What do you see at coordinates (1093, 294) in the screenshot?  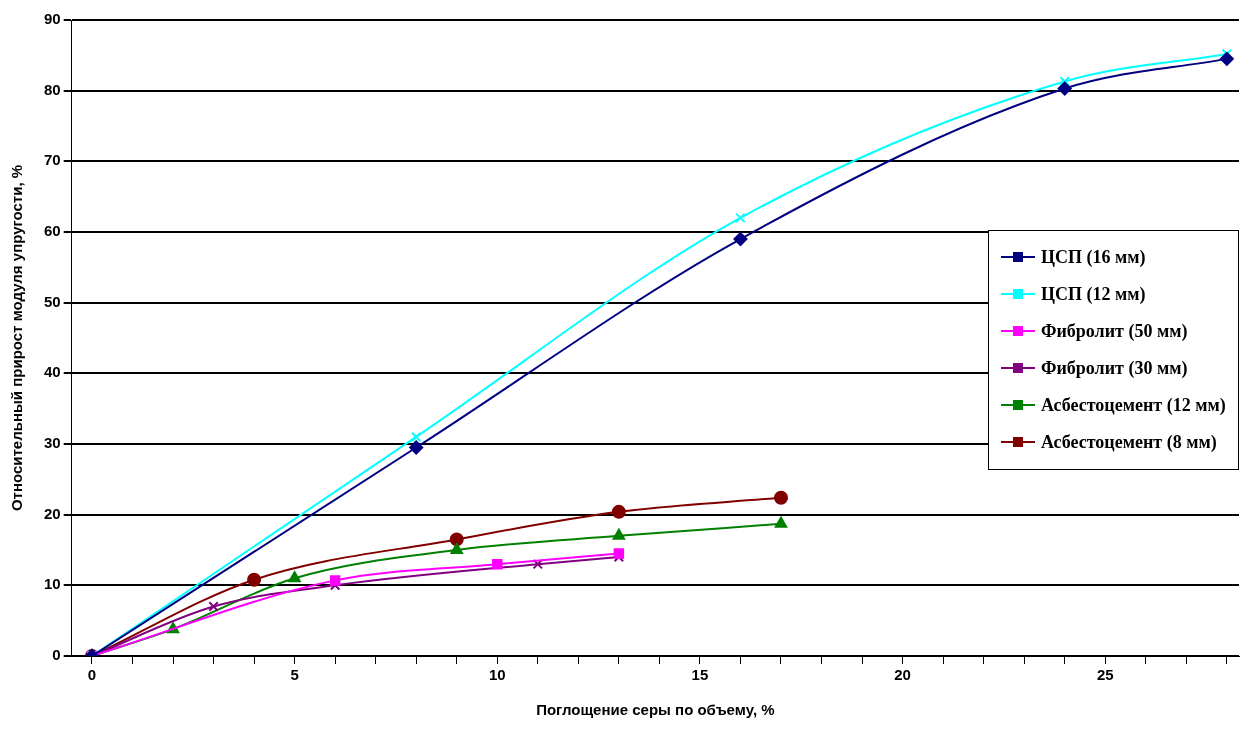 I see `legend-label: ЦСП (12 мм)` at bounding box center [1093, 294].